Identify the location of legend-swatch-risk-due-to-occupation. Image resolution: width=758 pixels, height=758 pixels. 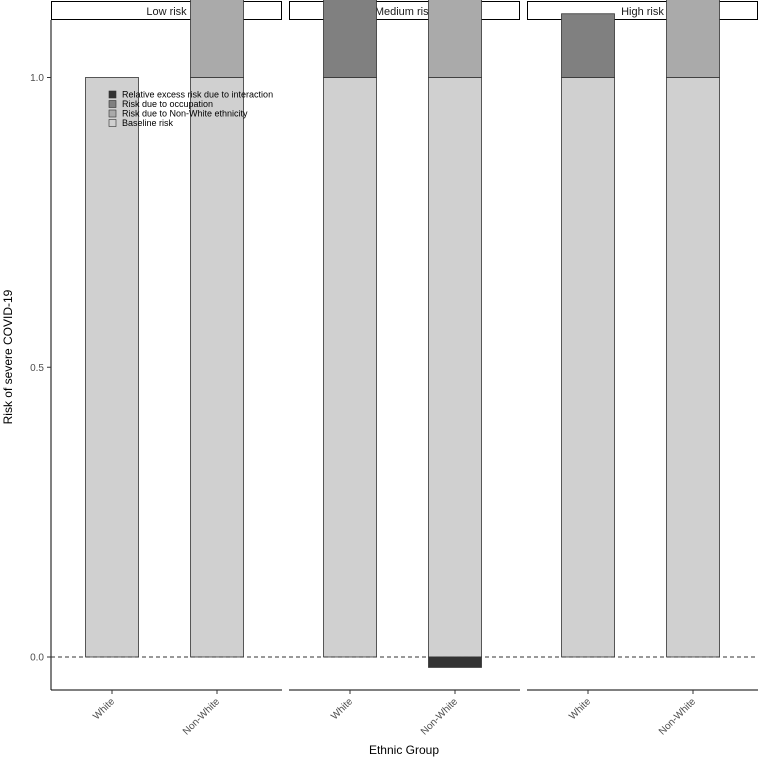
(112, 104).